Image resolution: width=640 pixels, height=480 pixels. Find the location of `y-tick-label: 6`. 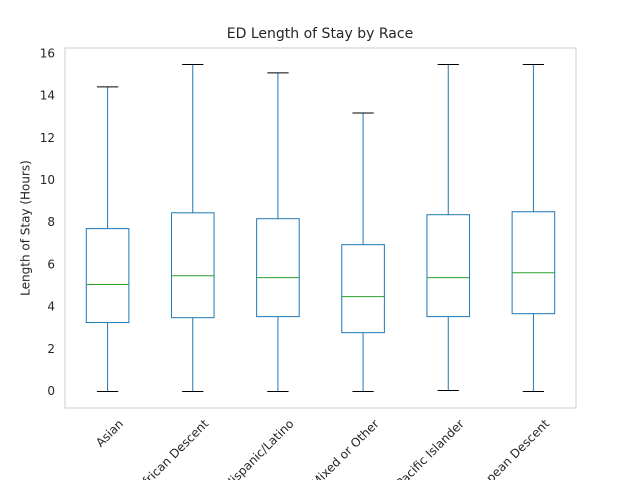

y-tick-label: 6 is located at coordinates (51, 264).